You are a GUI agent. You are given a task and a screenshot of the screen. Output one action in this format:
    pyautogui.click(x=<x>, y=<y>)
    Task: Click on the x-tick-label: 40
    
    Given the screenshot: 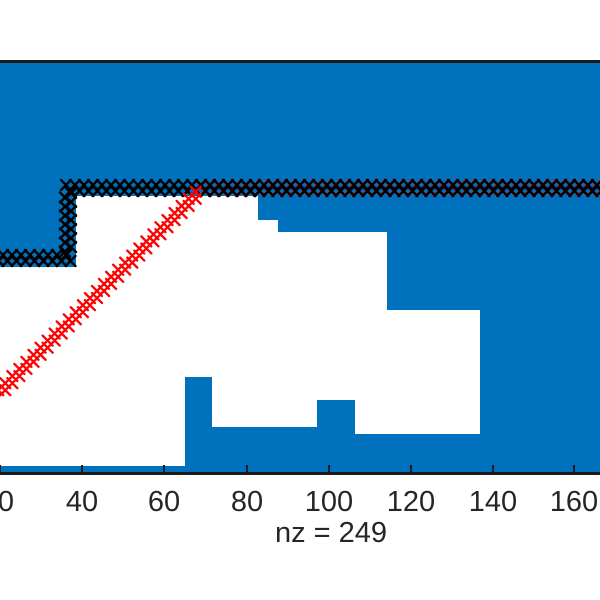 What is the action you would take?
    pyautogui.click(x=82, y=502)
    